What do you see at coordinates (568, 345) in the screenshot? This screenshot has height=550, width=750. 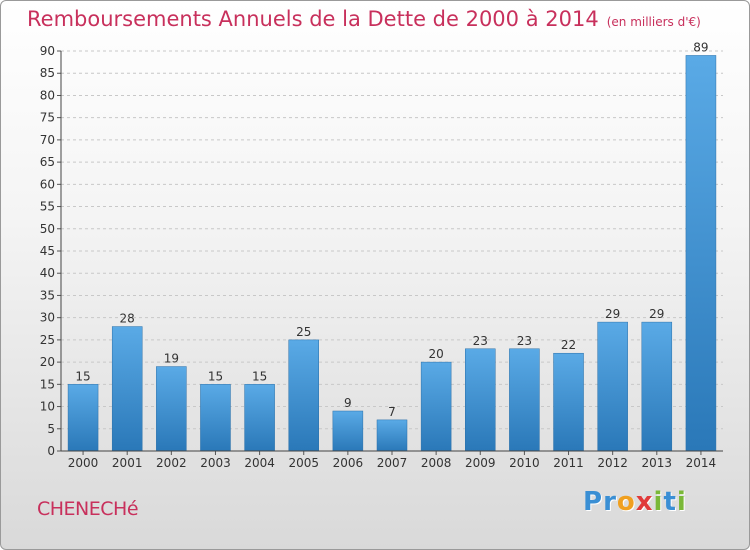 I see `bar-value-label: 22` at bounding box center [568, 345].